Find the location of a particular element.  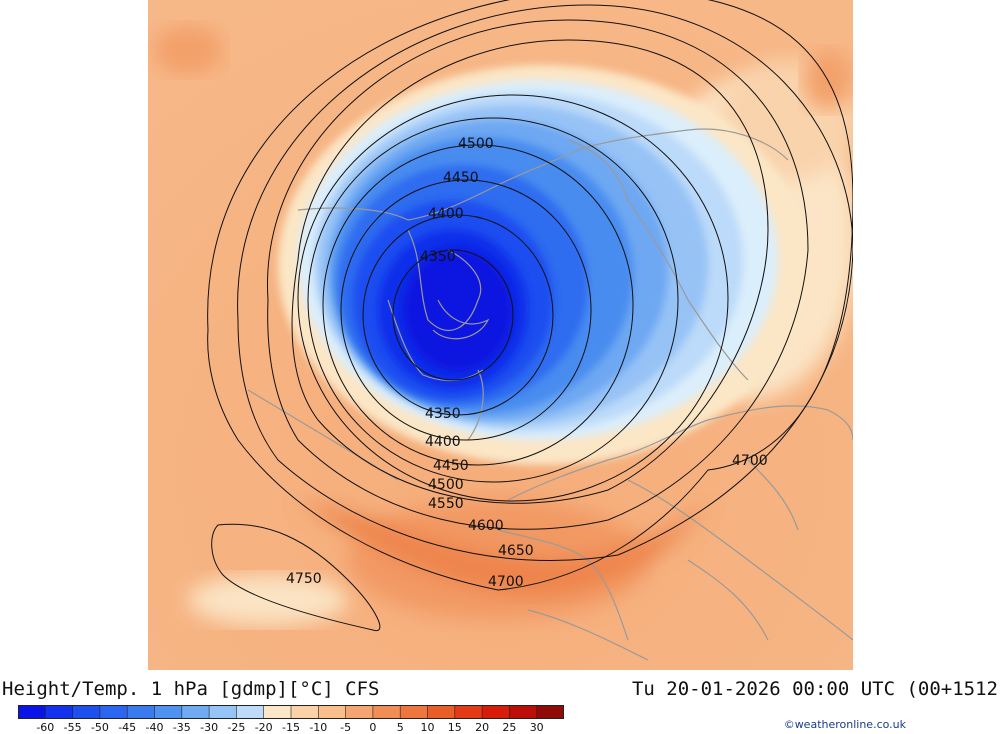

colorbar-tick-label: 30 is located at coordinates (536, 727).